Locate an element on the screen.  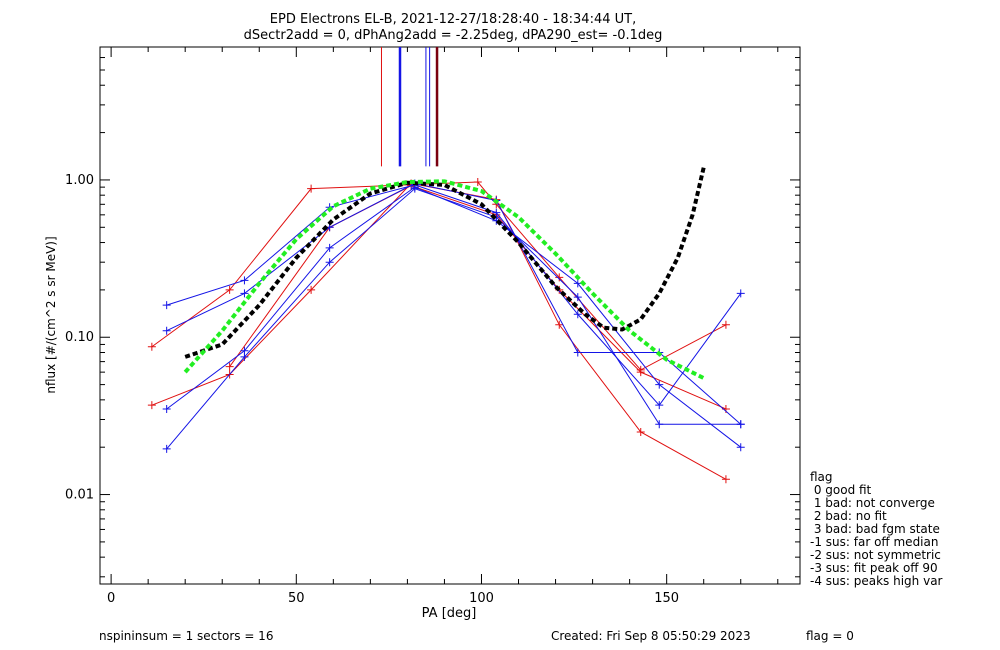
flag-legend-item: -3 sus: fit peak off 90 is located at coordinates (874, 568).